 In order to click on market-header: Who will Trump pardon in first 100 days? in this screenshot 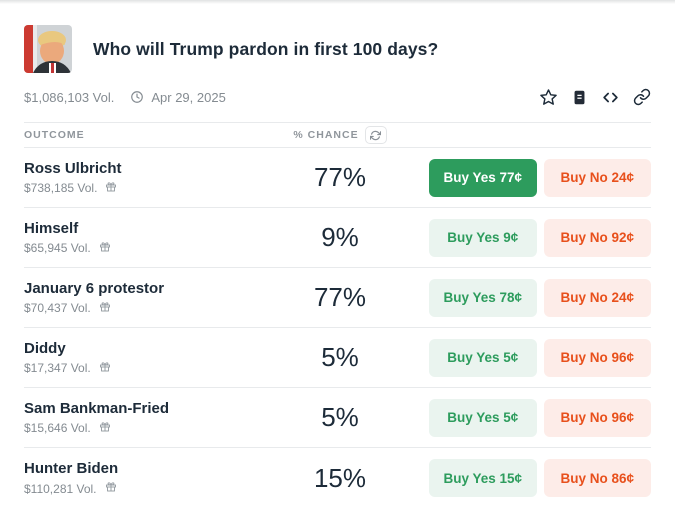, I will do `click(337, 49)`.